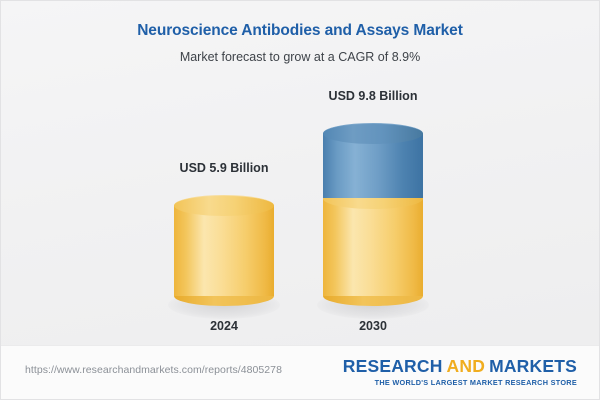 The width and height of the screenshot is (600, 400). I want to click on bar-cylinder-top-2030, so click(373, 133).